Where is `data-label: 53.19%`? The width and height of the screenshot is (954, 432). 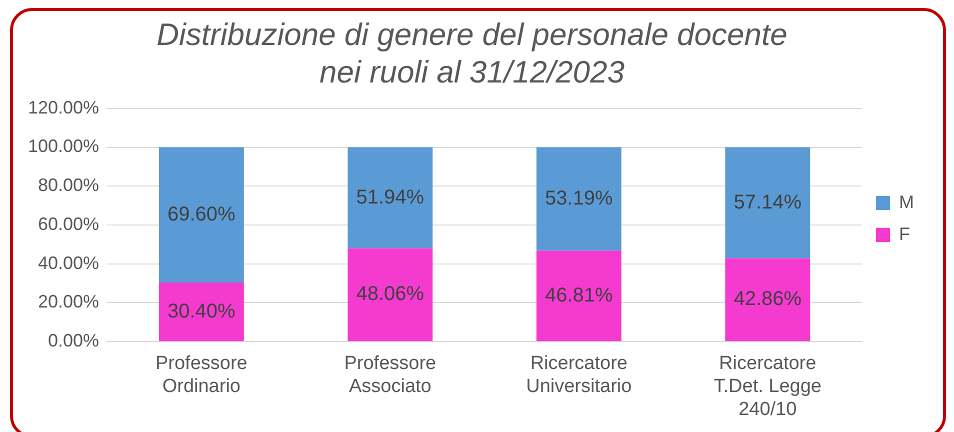 data-label: 53.19% is located at coordinates (579, 198).